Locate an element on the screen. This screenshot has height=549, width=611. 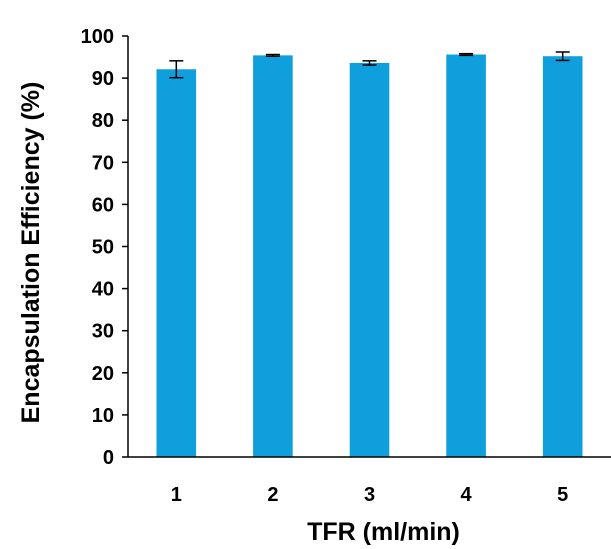
y-tick-label: 50 is located at coordinates (103, 248).